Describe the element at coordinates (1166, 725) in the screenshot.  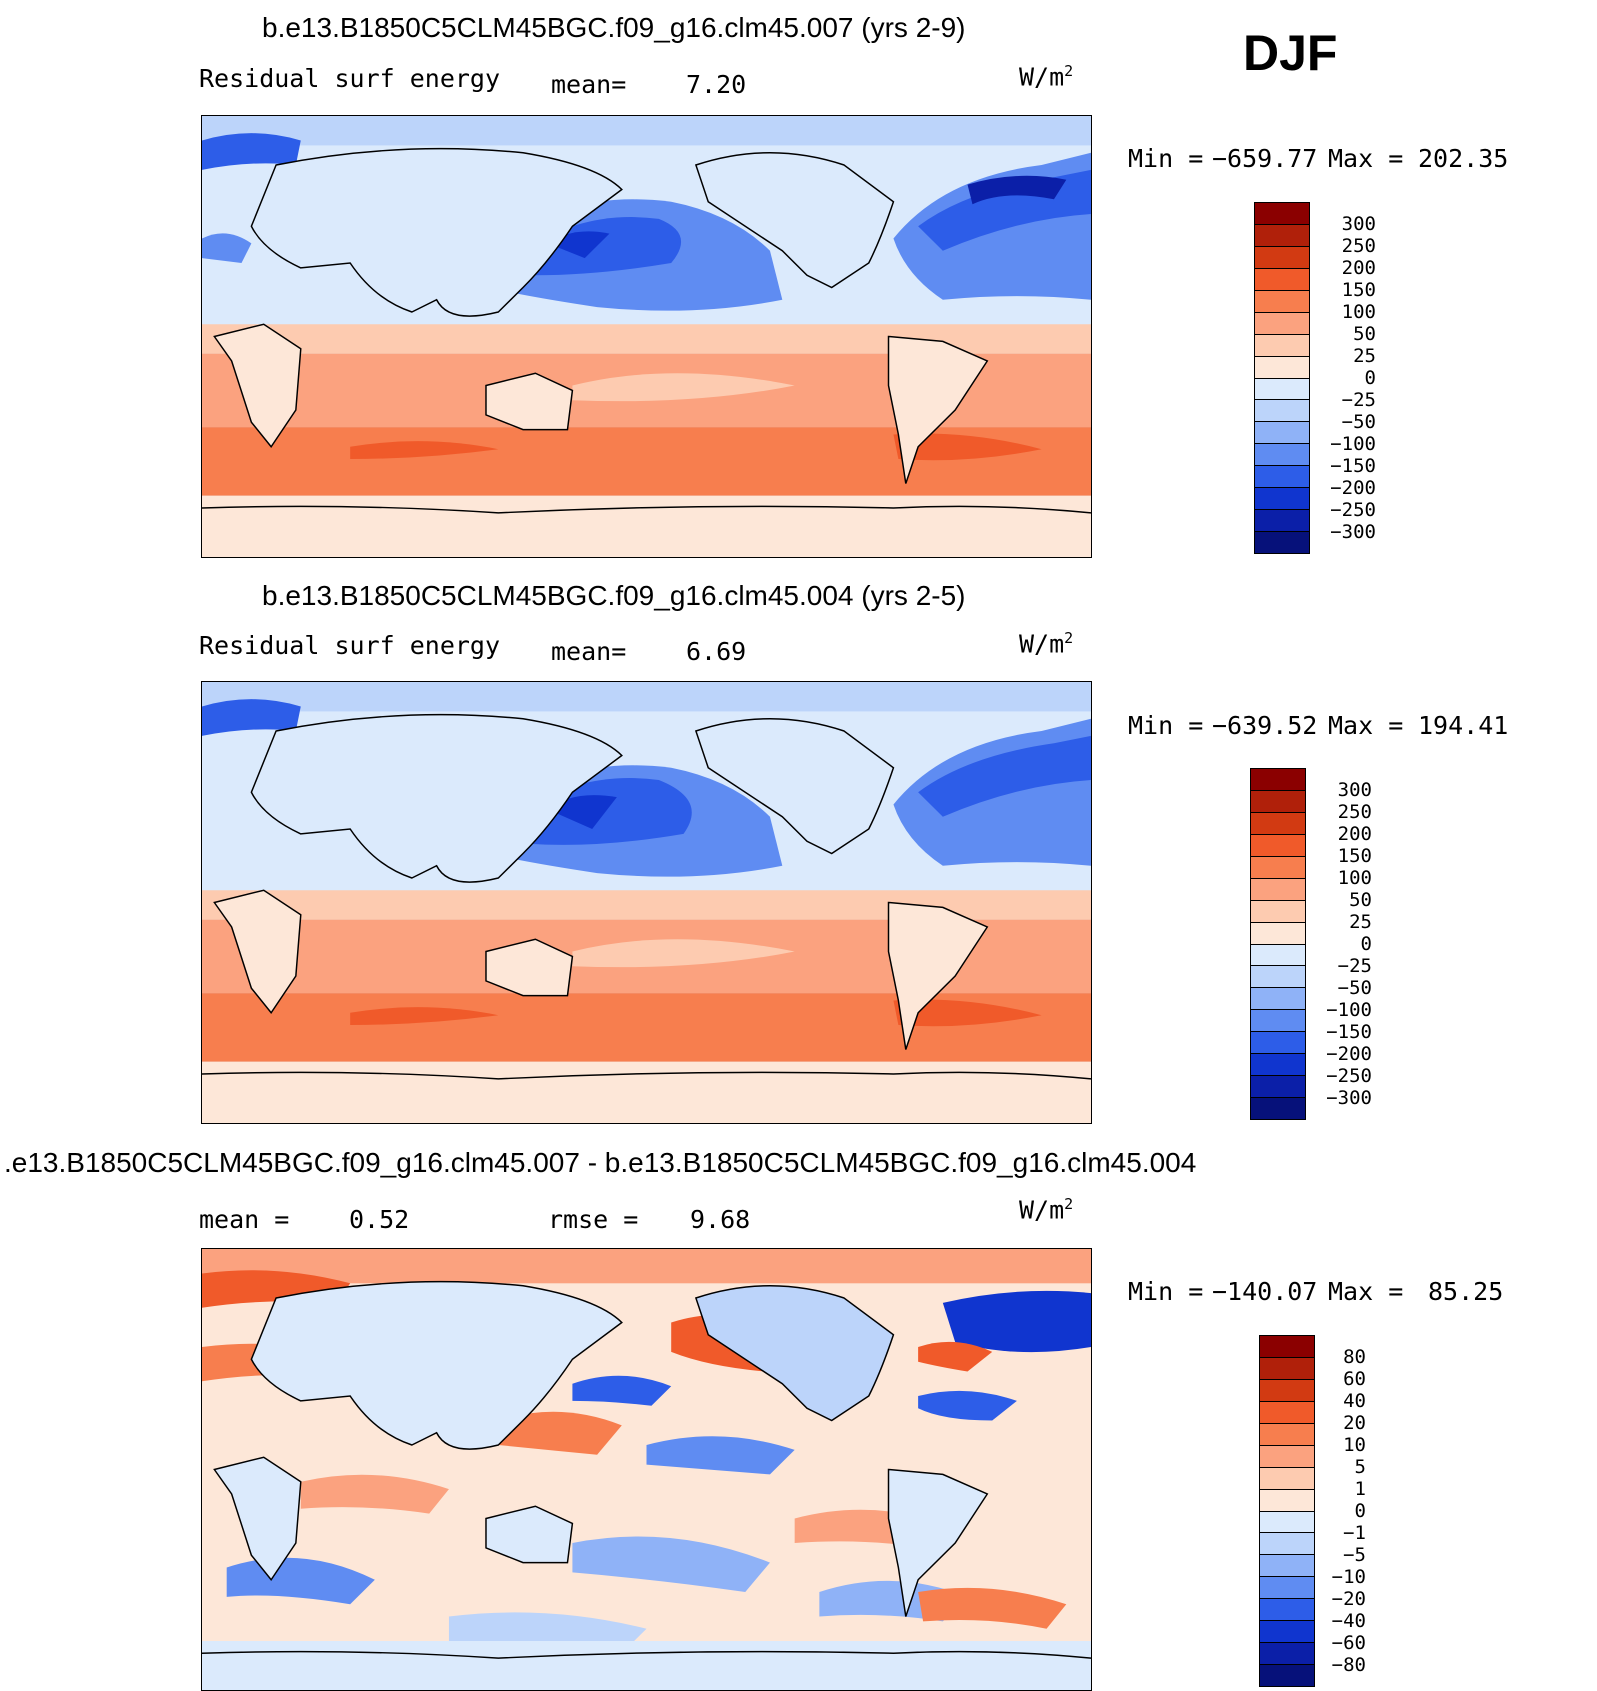
I see `panel-2-min-label: Min =` at that location.